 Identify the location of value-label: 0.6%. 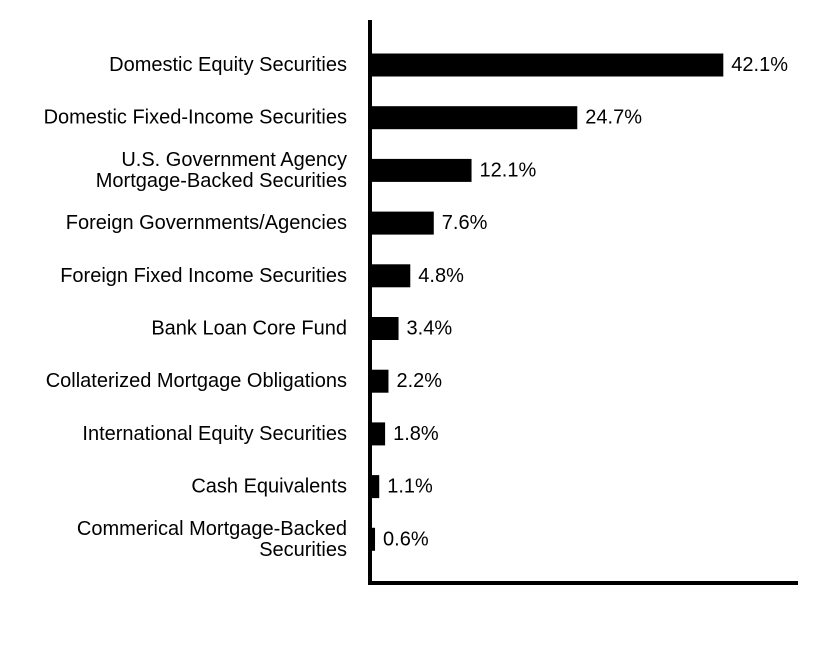
(406, 539).